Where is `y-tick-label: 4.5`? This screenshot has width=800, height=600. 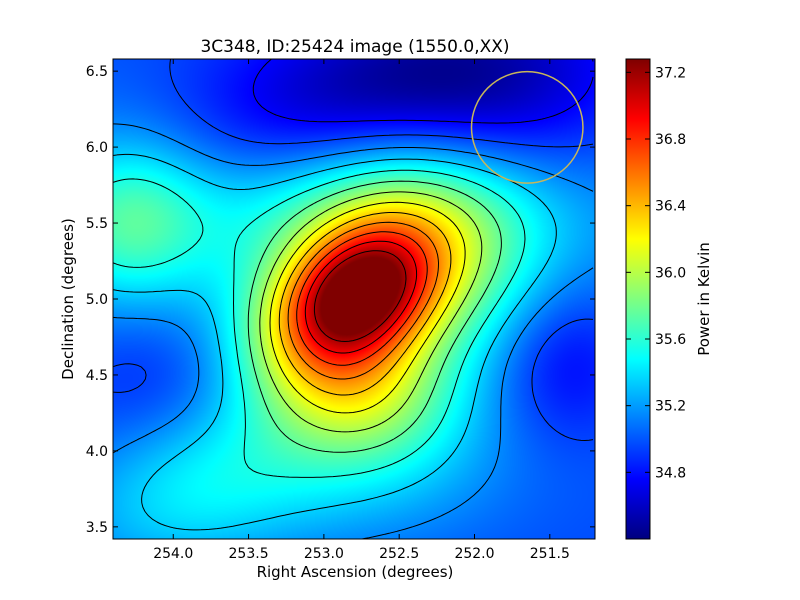
y-tick-label: 4.5 is located at coordinates (97, 376).